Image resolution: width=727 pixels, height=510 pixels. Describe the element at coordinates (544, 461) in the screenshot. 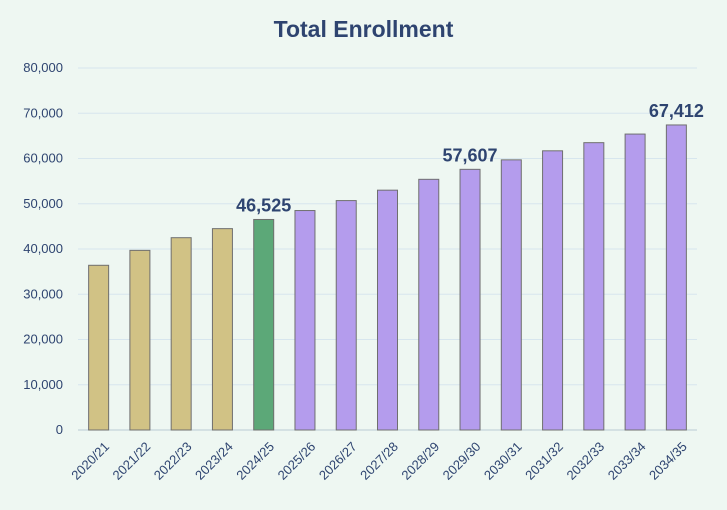

I see `x-tick-label: 2031/32` at that location.